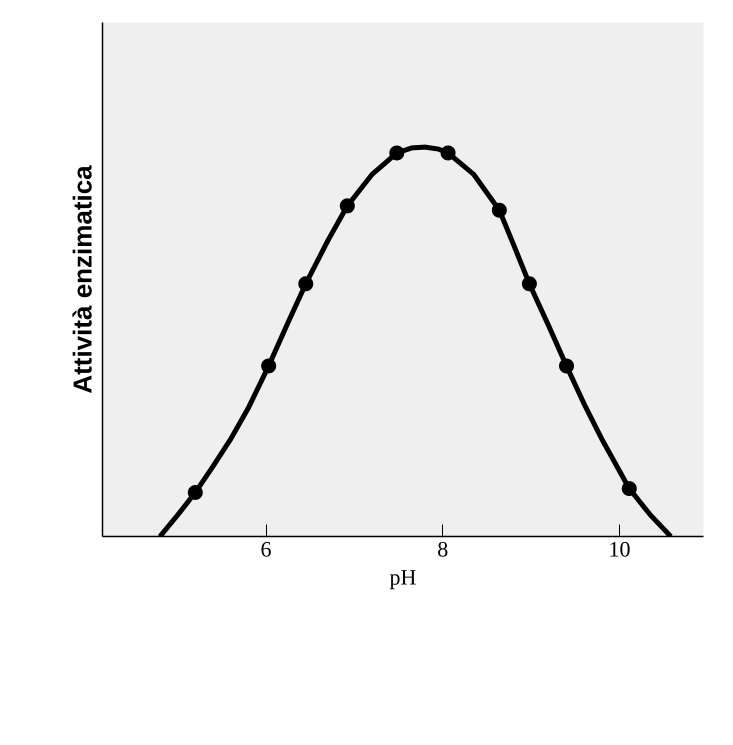 This screenshot has width=733, height=745. Describe the element at coordinates (266, 549) in the screenshot. I see `x-tick-label: 6` at that location.